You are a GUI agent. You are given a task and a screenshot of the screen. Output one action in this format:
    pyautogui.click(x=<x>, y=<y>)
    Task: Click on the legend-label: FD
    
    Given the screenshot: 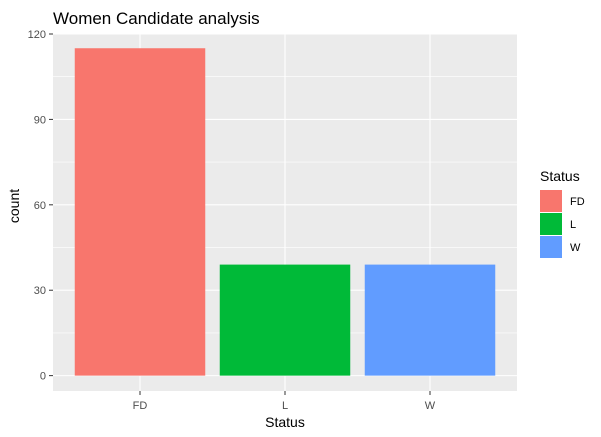 What is the action you would take?
    pyautogui.click(x=577, y=202)
    